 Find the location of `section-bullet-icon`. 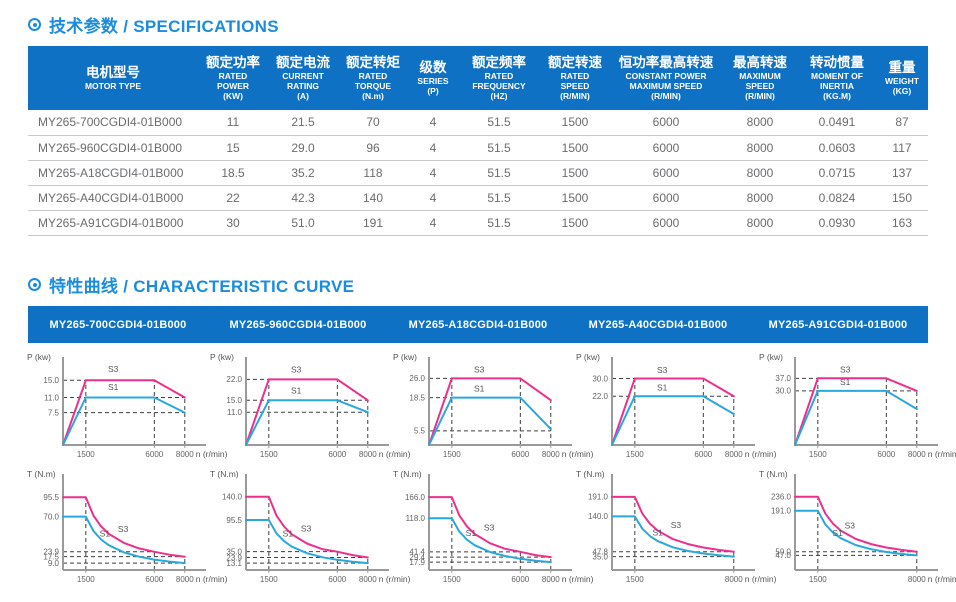

section-bullet-icon is located at coordinates (34, 284).